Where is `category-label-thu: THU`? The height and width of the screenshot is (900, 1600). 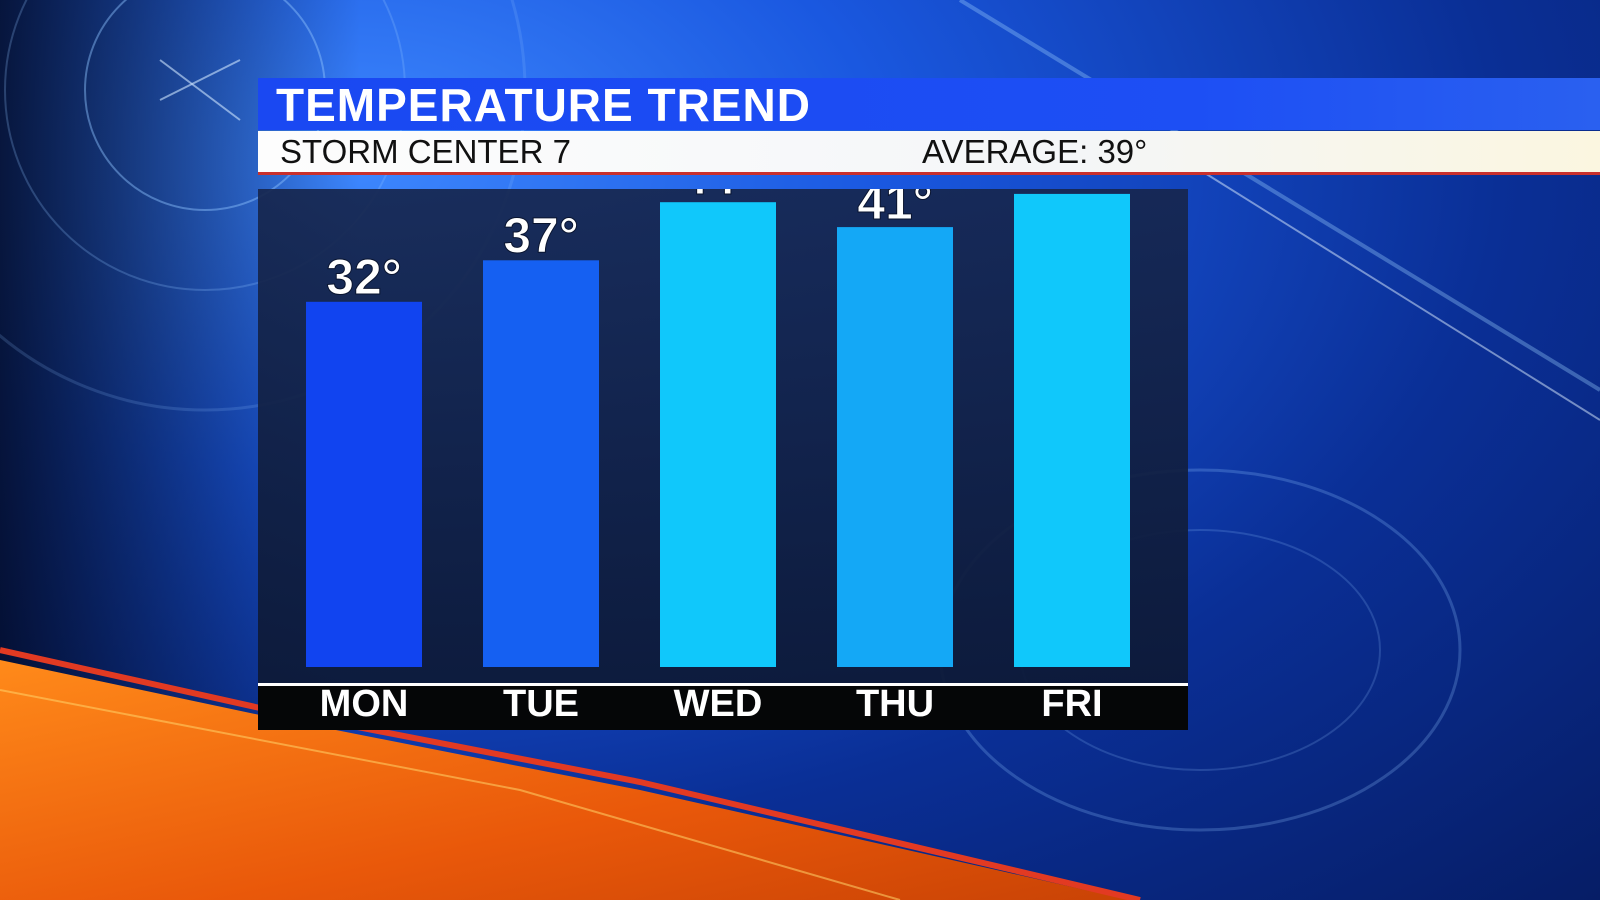
category-label-thu: THU is located at coordinates (895, 704).